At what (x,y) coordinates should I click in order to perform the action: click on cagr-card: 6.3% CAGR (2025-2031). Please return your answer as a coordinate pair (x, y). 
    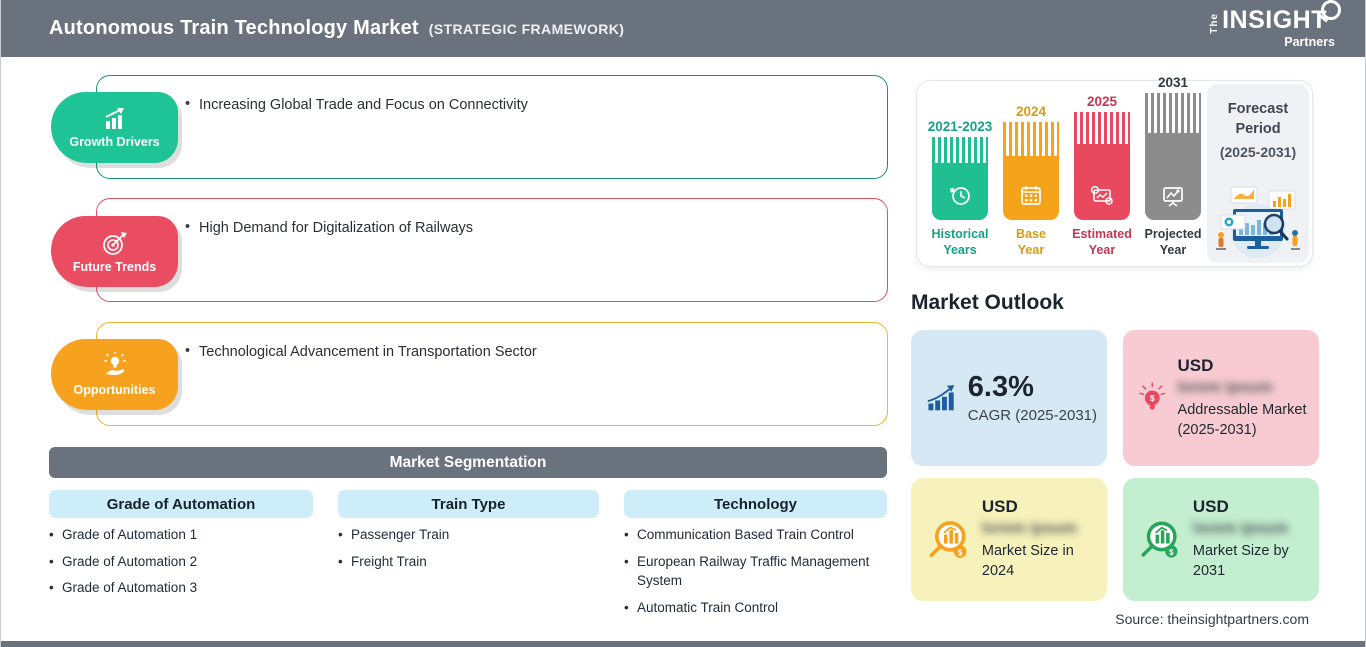
    Looking at the image, I should click on (1009, 398).